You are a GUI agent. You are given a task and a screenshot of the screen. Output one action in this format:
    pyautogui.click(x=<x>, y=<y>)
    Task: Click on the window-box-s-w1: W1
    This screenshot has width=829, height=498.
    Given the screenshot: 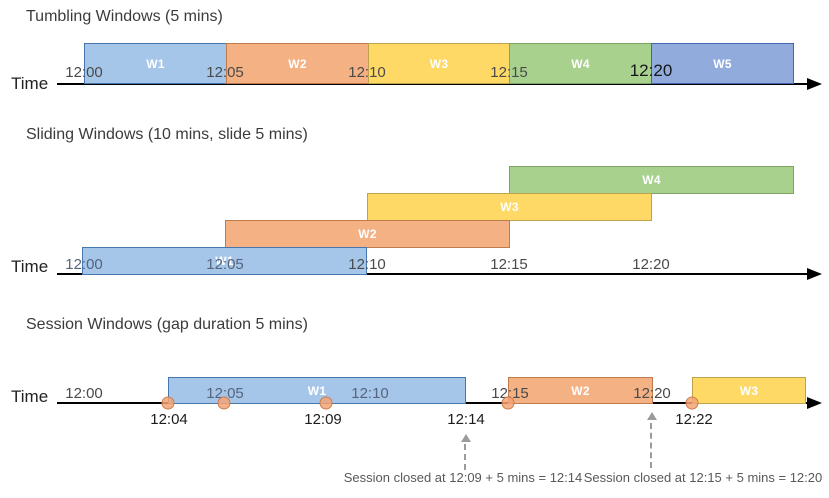 What is the action you would take?
    pyautogui.click(x=224, y=261)
    